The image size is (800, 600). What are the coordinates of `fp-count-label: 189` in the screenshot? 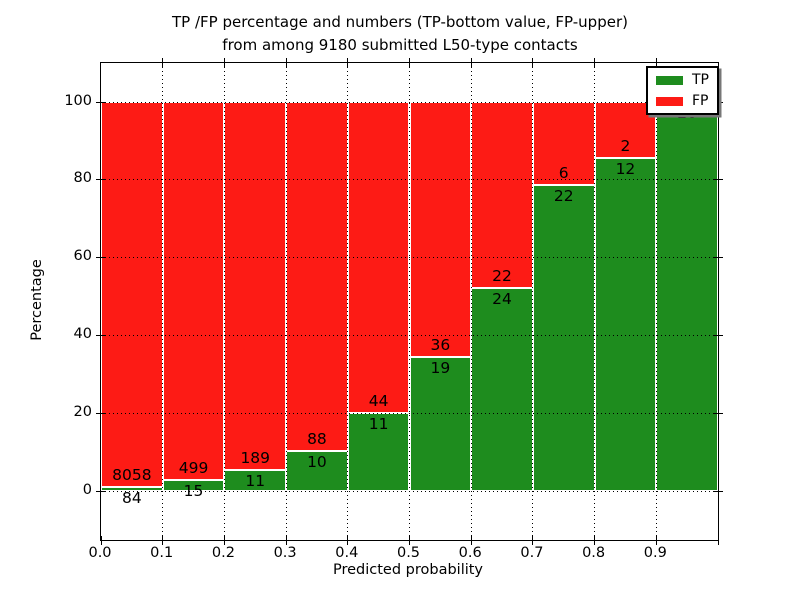 It's located at (255, 457).